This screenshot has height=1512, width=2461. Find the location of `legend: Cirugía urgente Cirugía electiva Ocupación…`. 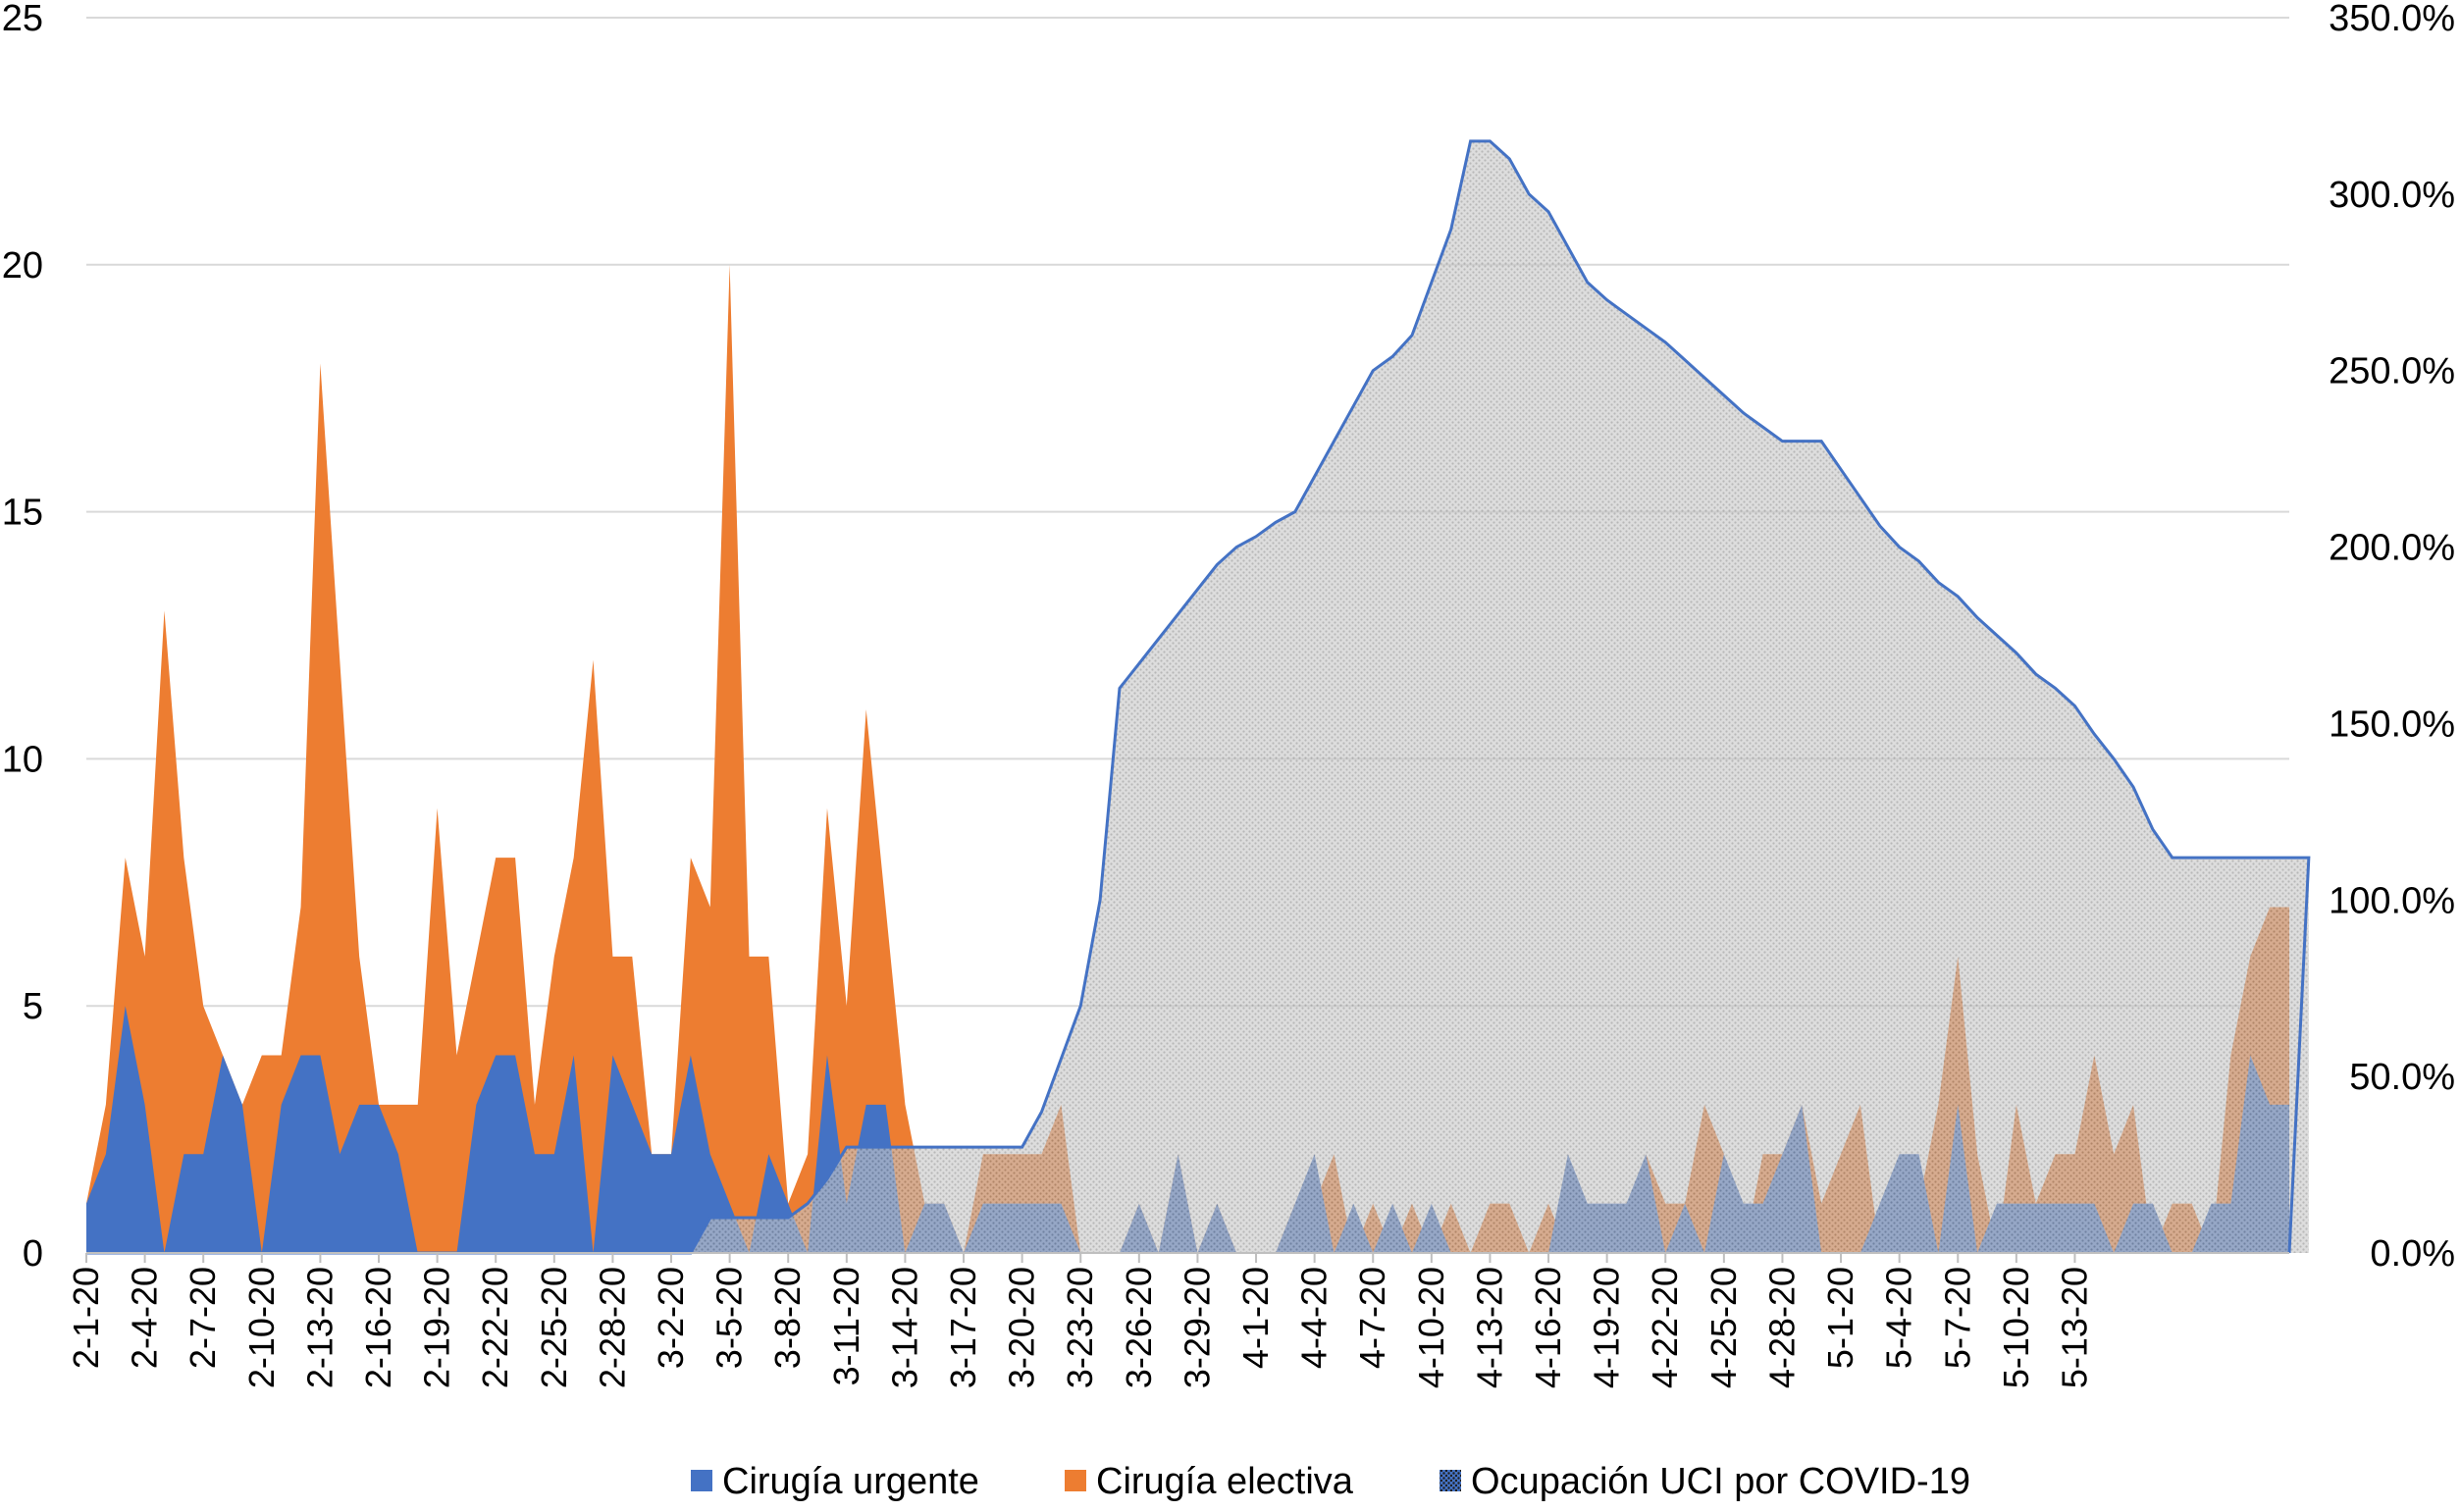

legend: Cirugía urgente Cirugía electiva Ocupación… is located at coordinates (1331, 1482).